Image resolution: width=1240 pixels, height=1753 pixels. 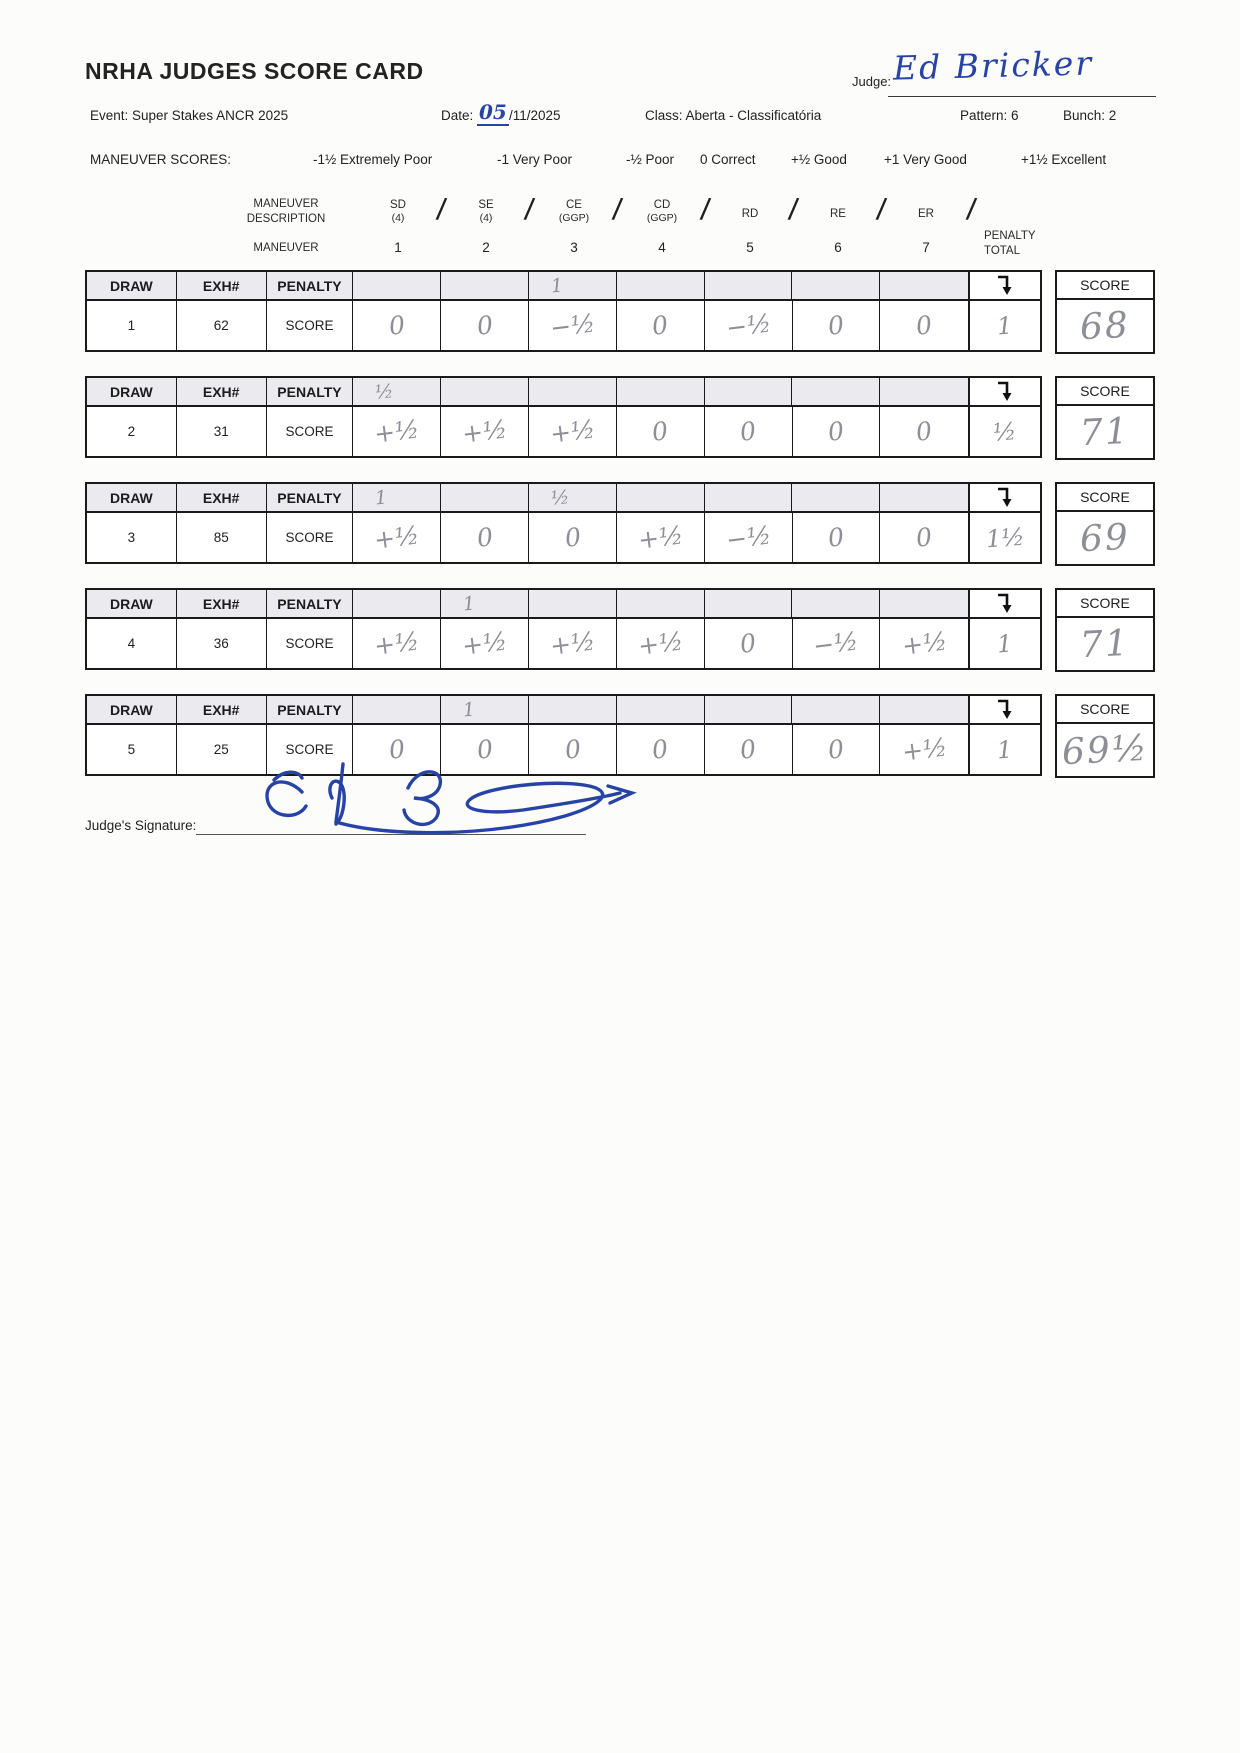 What do you see at coordinates (574, 205) in the screenshot?
I see `column-code: CE` at bounding box center [574, 205].